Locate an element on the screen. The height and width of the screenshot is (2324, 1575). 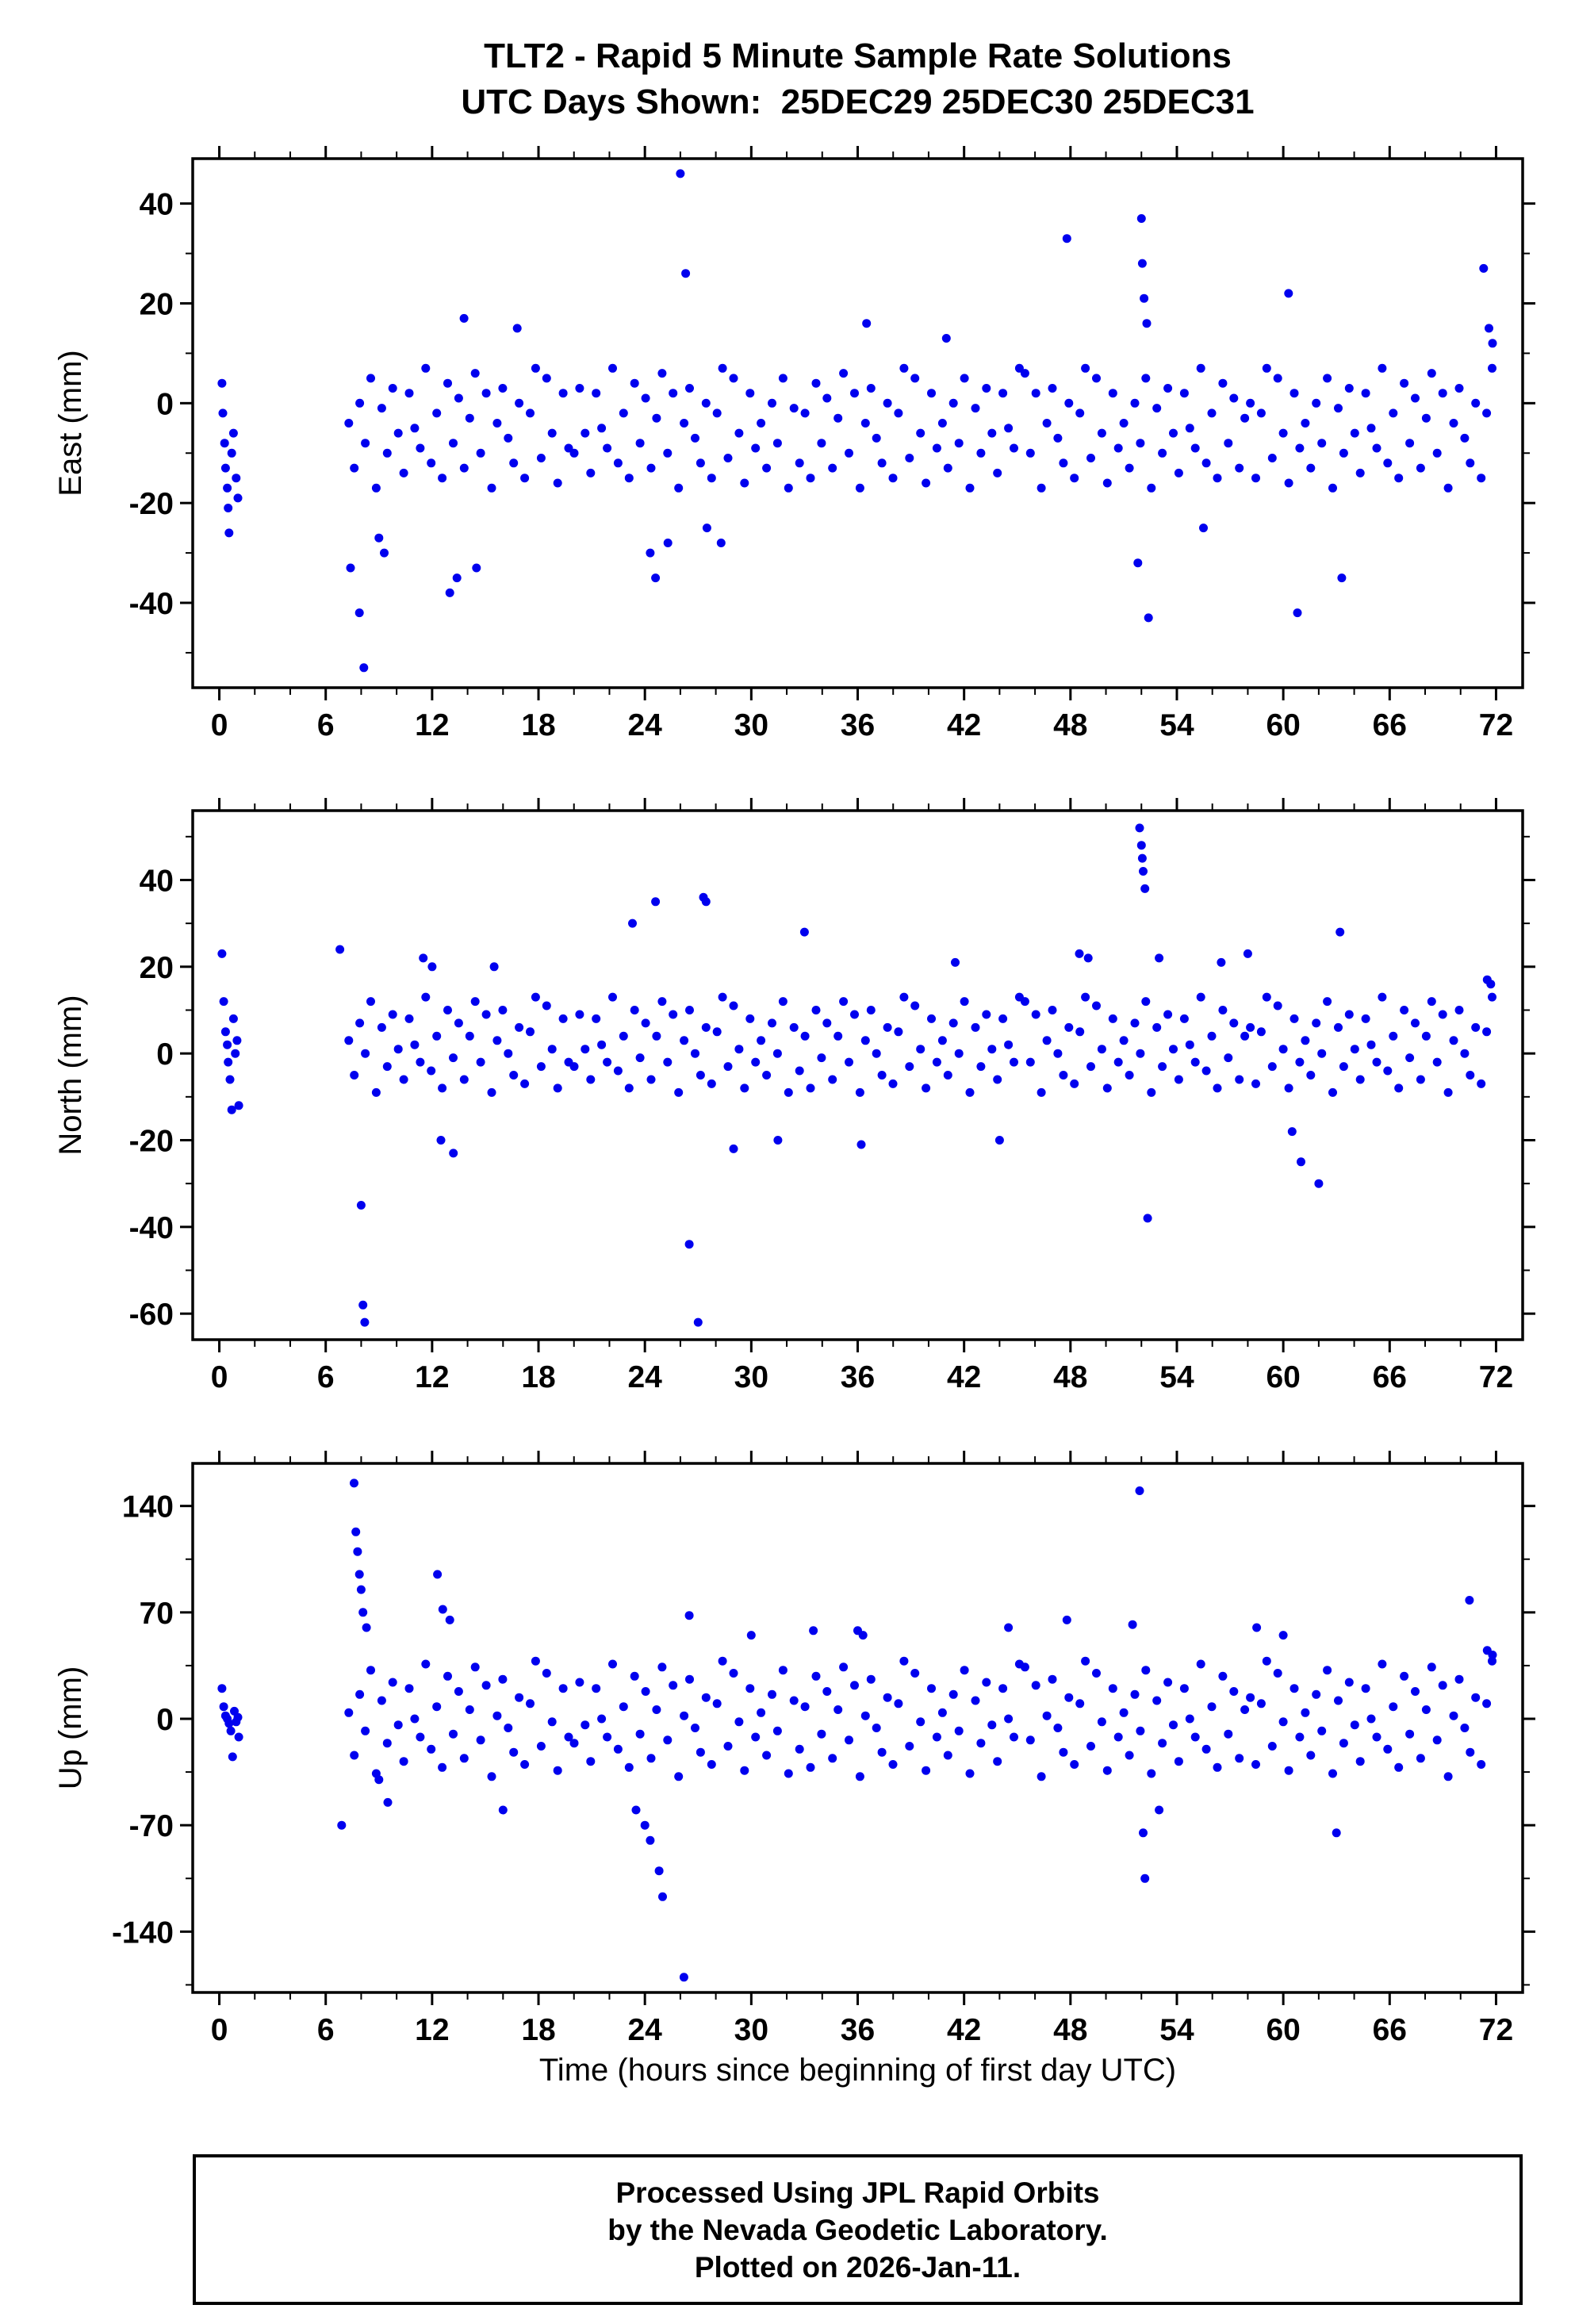
x-tick-label: 60 is located at coordinates (1283, 2030).